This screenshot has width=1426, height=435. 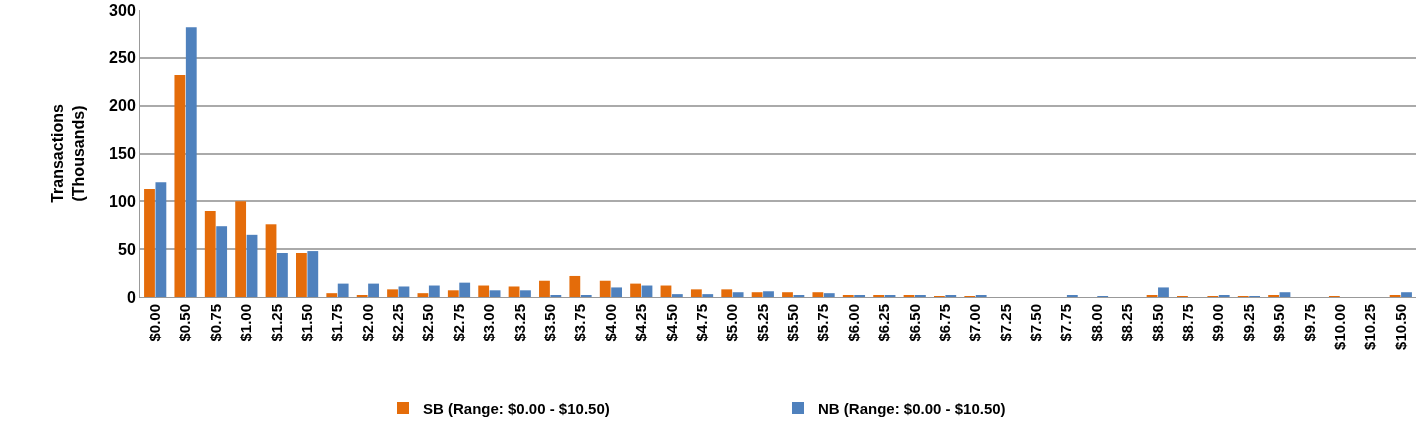 I want to click on x-tick-label: $4.25, so click(x=641, y=323).